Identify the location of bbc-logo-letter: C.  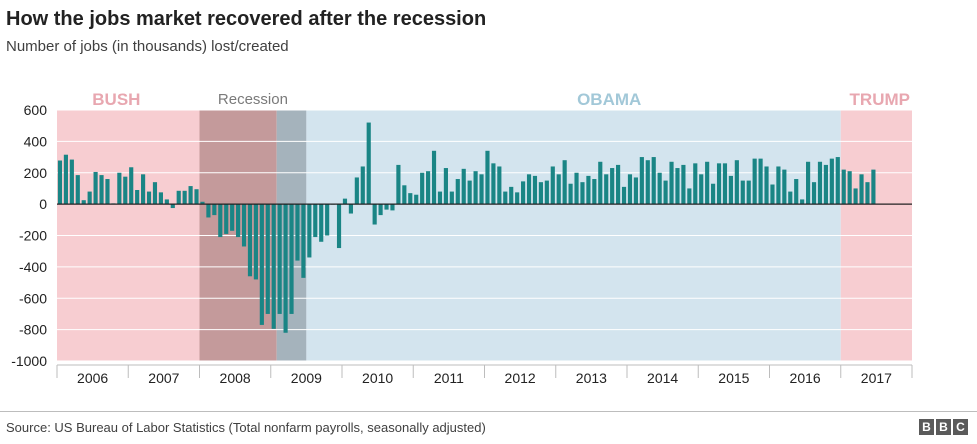
(960, 427).